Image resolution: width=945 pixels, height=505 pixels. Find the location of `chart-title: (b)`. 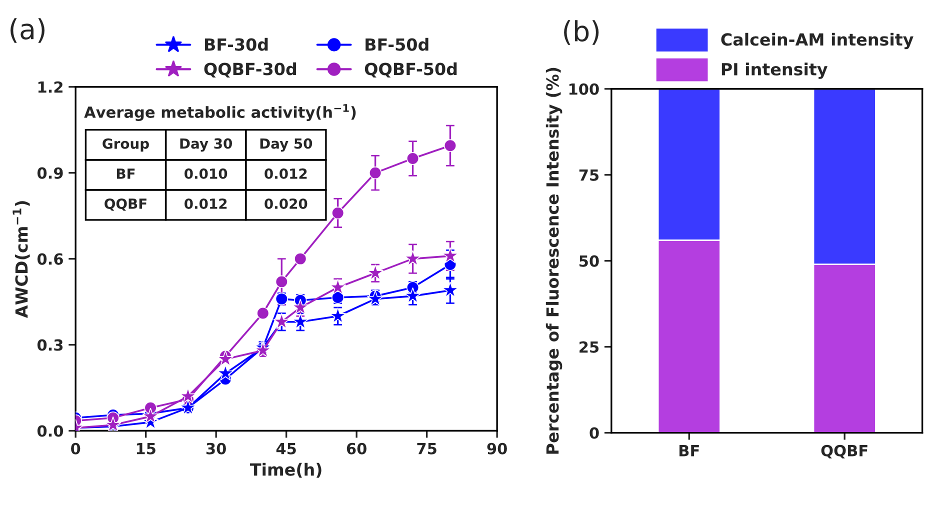

chart-title: (b) is located at coordinates (581, 32).